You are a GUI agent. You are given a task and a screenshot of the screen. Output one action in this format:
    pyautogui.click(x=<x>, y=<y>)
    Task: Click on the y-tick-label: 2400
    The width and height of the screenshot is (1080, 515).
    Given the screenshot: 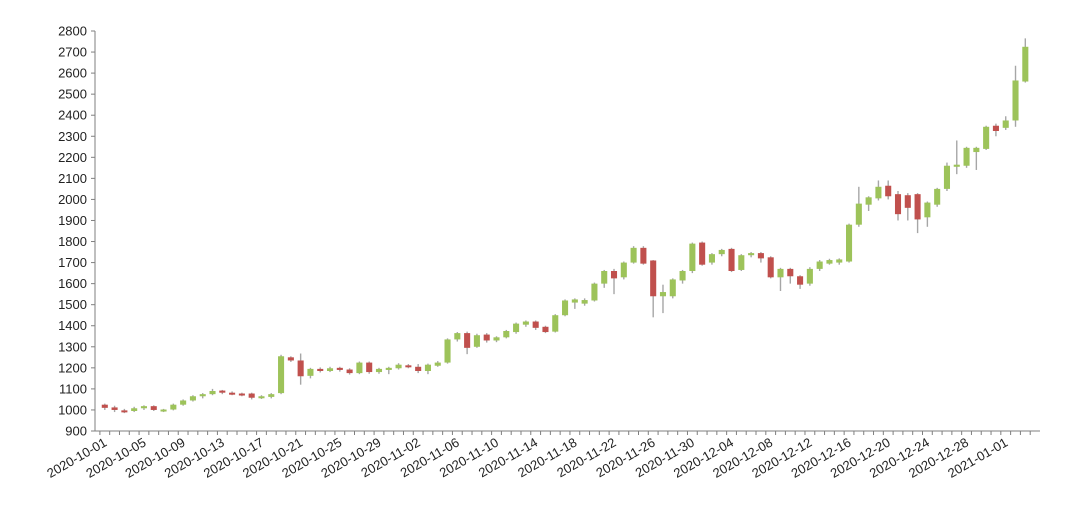 What is the action you would take?
    pyautogui.click(x=72, y=115)
    